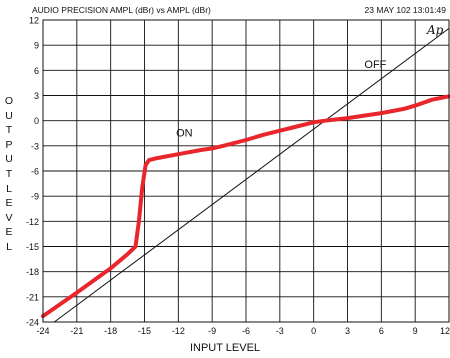 This screenshot has height=358, width=450. What do you see at coordinates (36, 46) in the screenshot?
I see `y-tick-label: 9` at bounding box center [36, 46].